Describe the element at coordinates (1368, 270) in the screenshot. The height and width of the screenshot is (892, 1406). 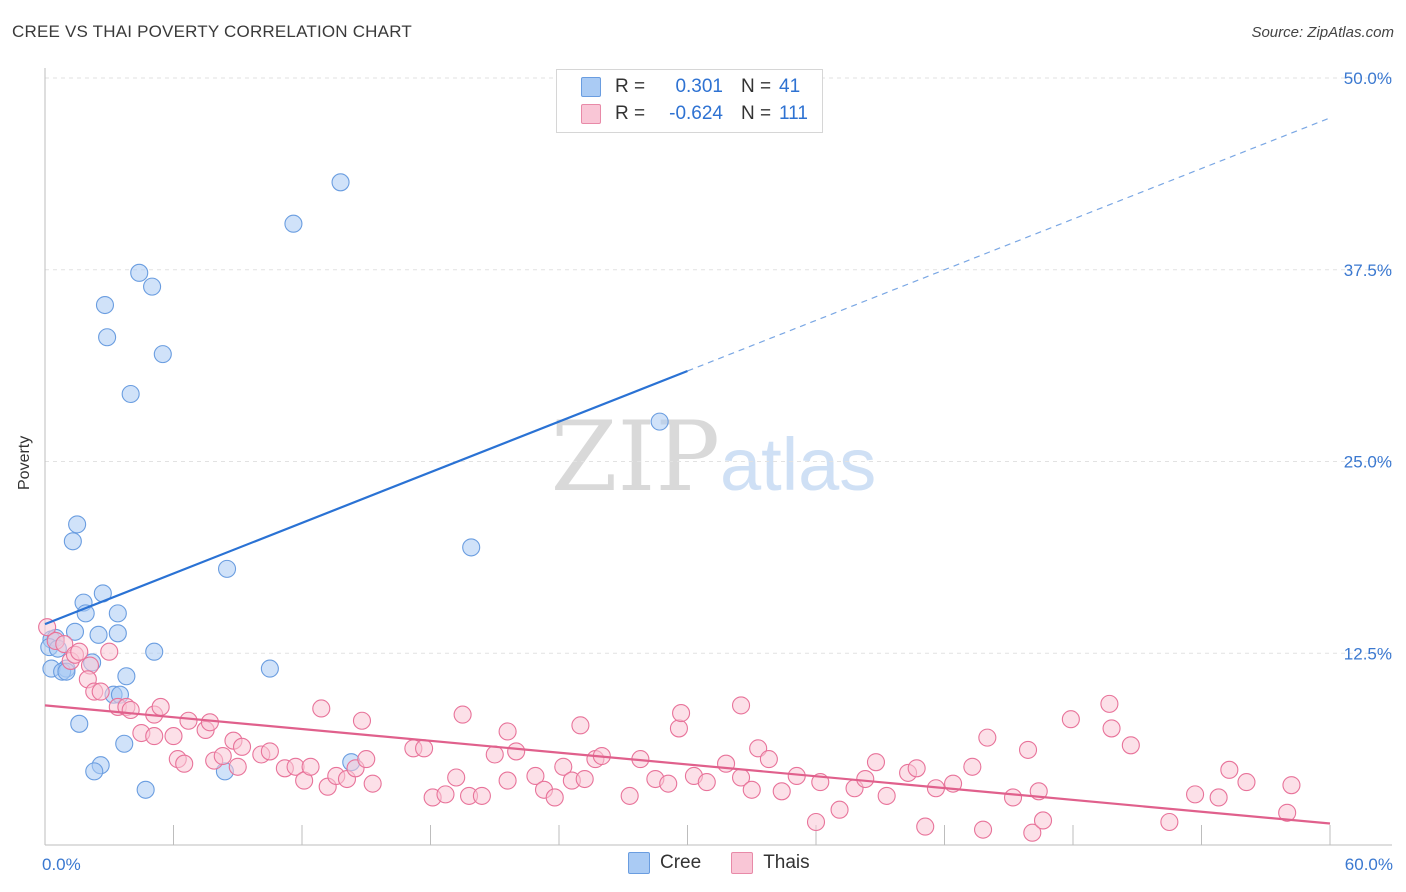
I see `y-tick-label: 37.5%` at that location.